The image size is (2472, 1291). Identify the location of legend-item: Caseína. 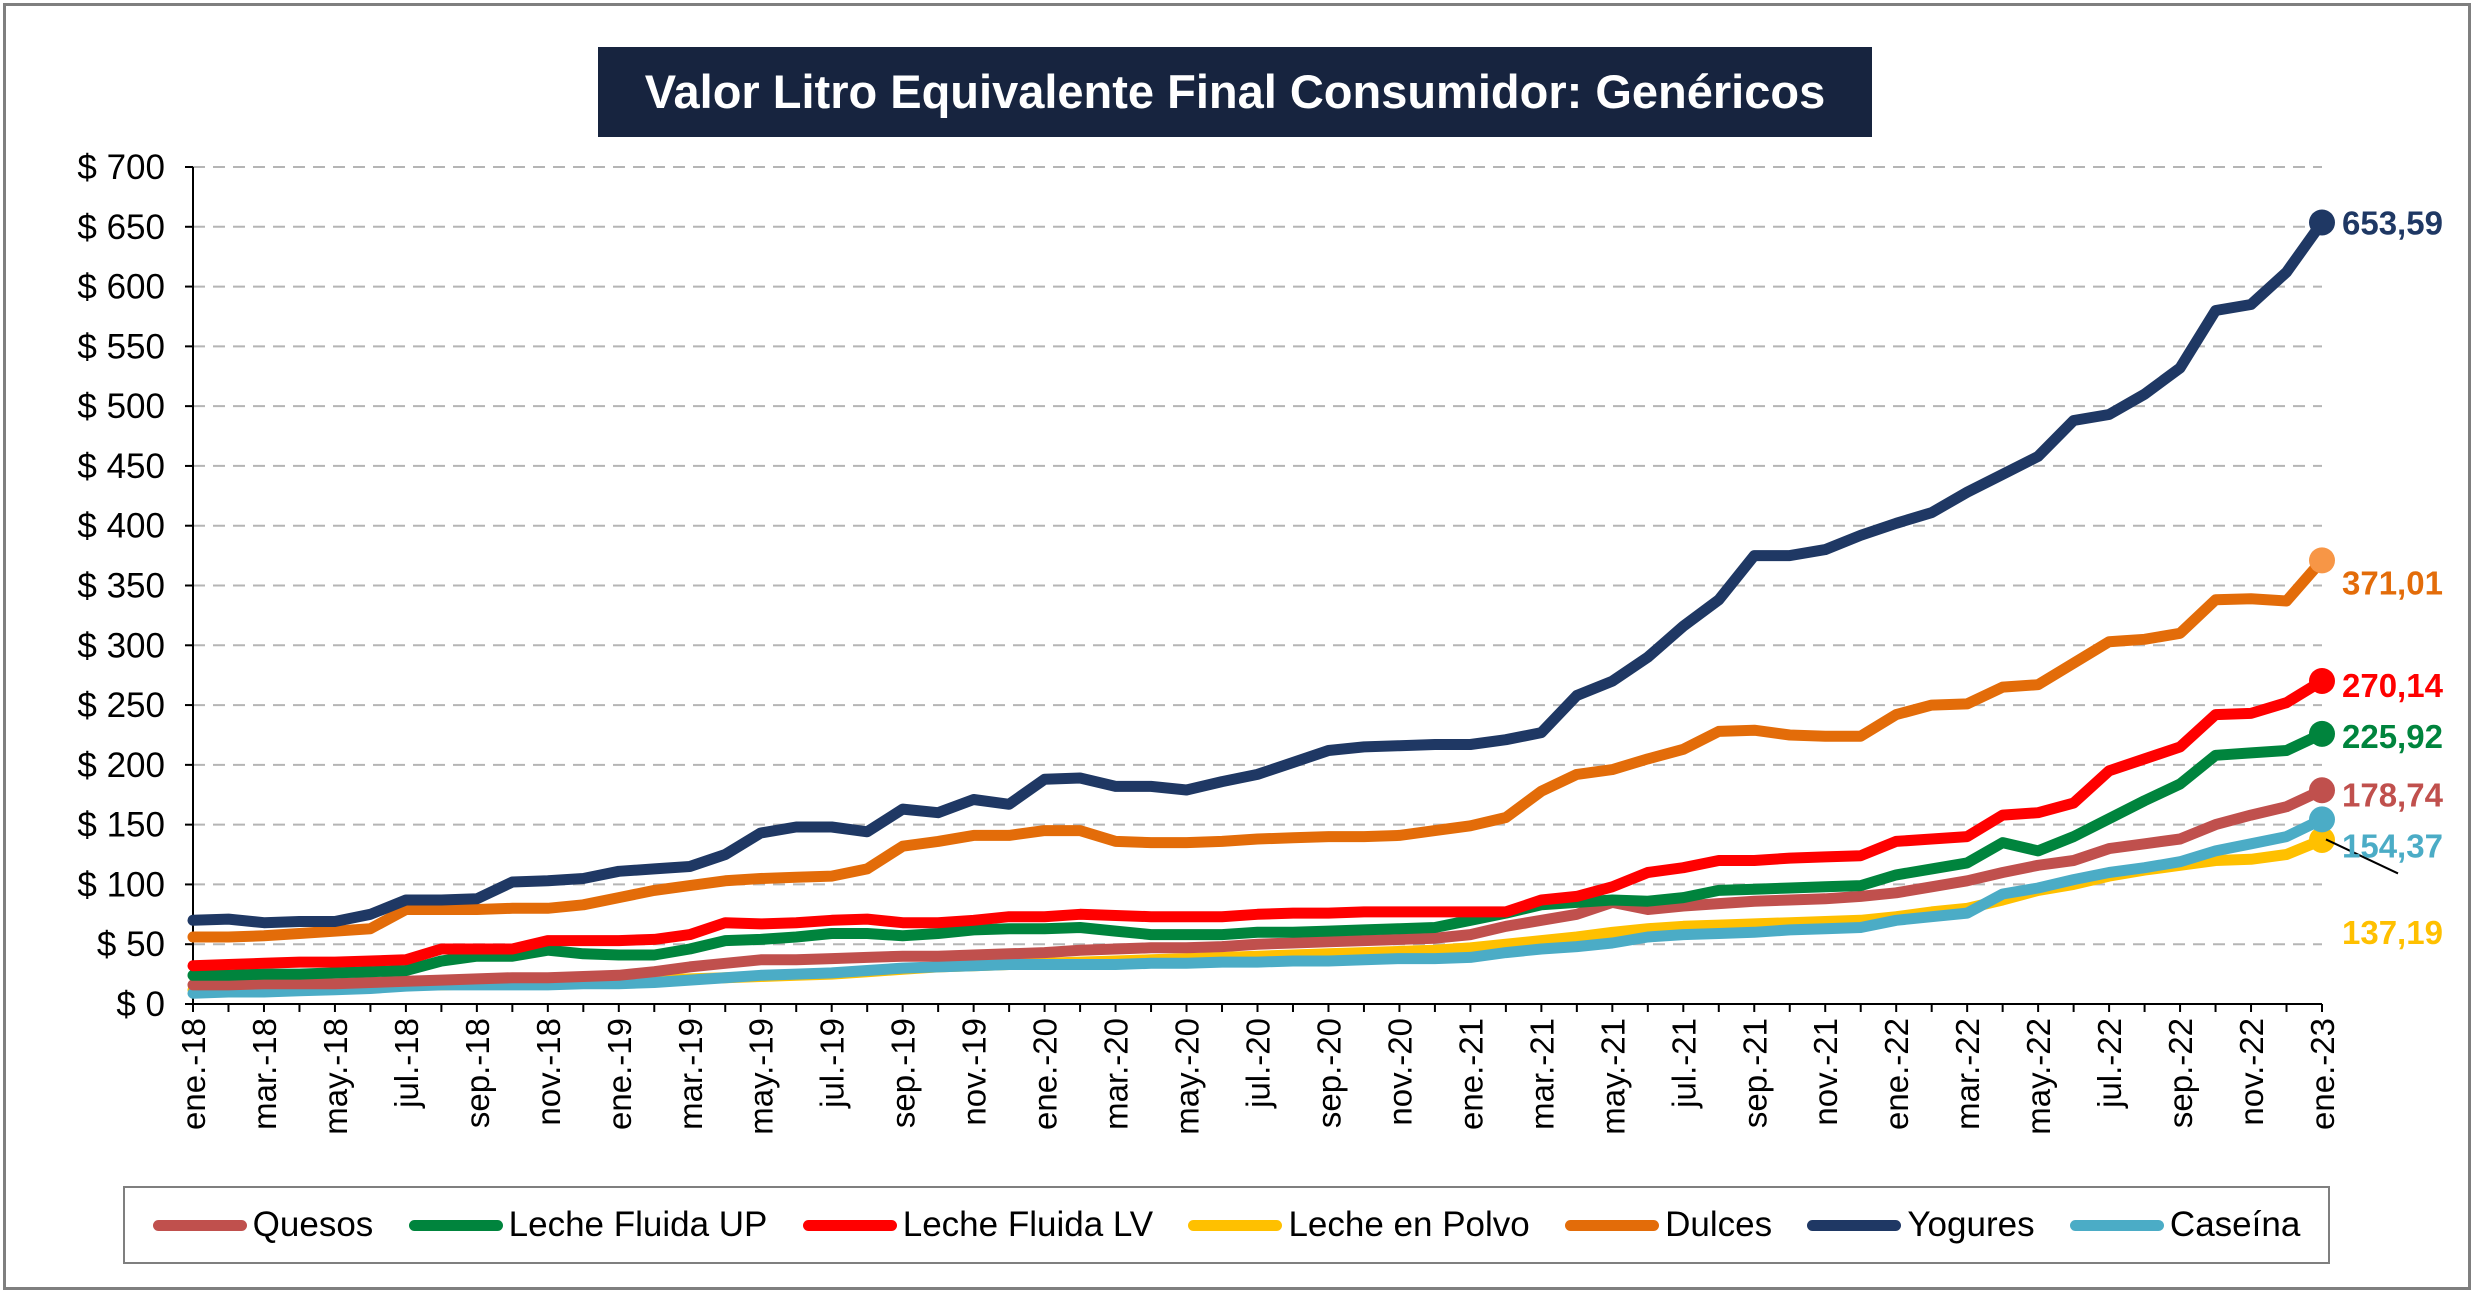
(2185, 1225).